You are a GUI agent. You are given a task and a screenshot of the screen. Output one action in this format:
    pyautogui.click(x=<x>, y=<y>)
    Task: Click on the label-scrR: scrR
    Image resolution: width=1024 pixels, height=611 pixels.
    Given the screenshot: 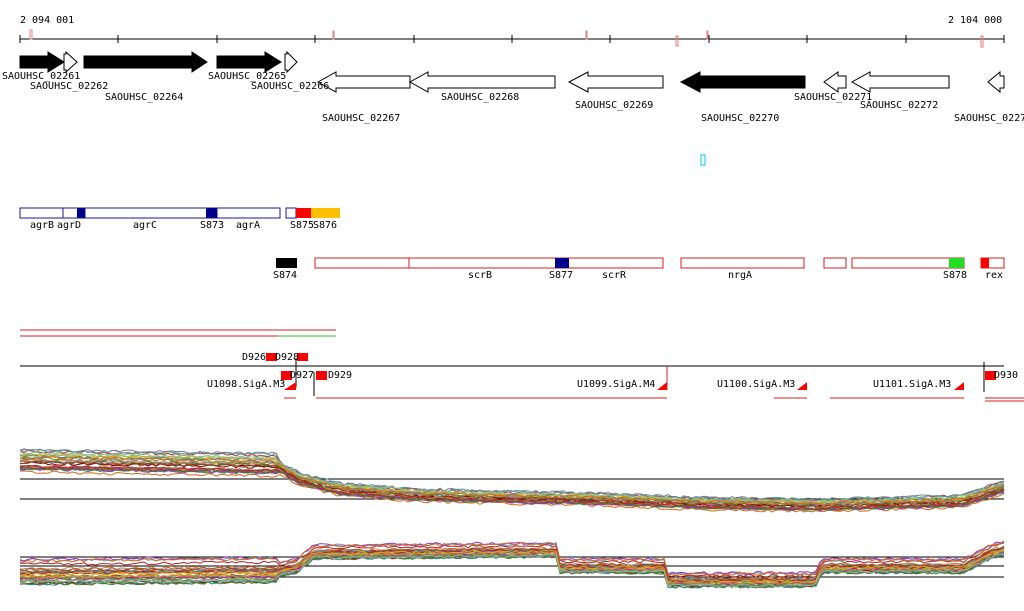 What is the action you would take?
    pyautogui.click(x=614, y=275)
    